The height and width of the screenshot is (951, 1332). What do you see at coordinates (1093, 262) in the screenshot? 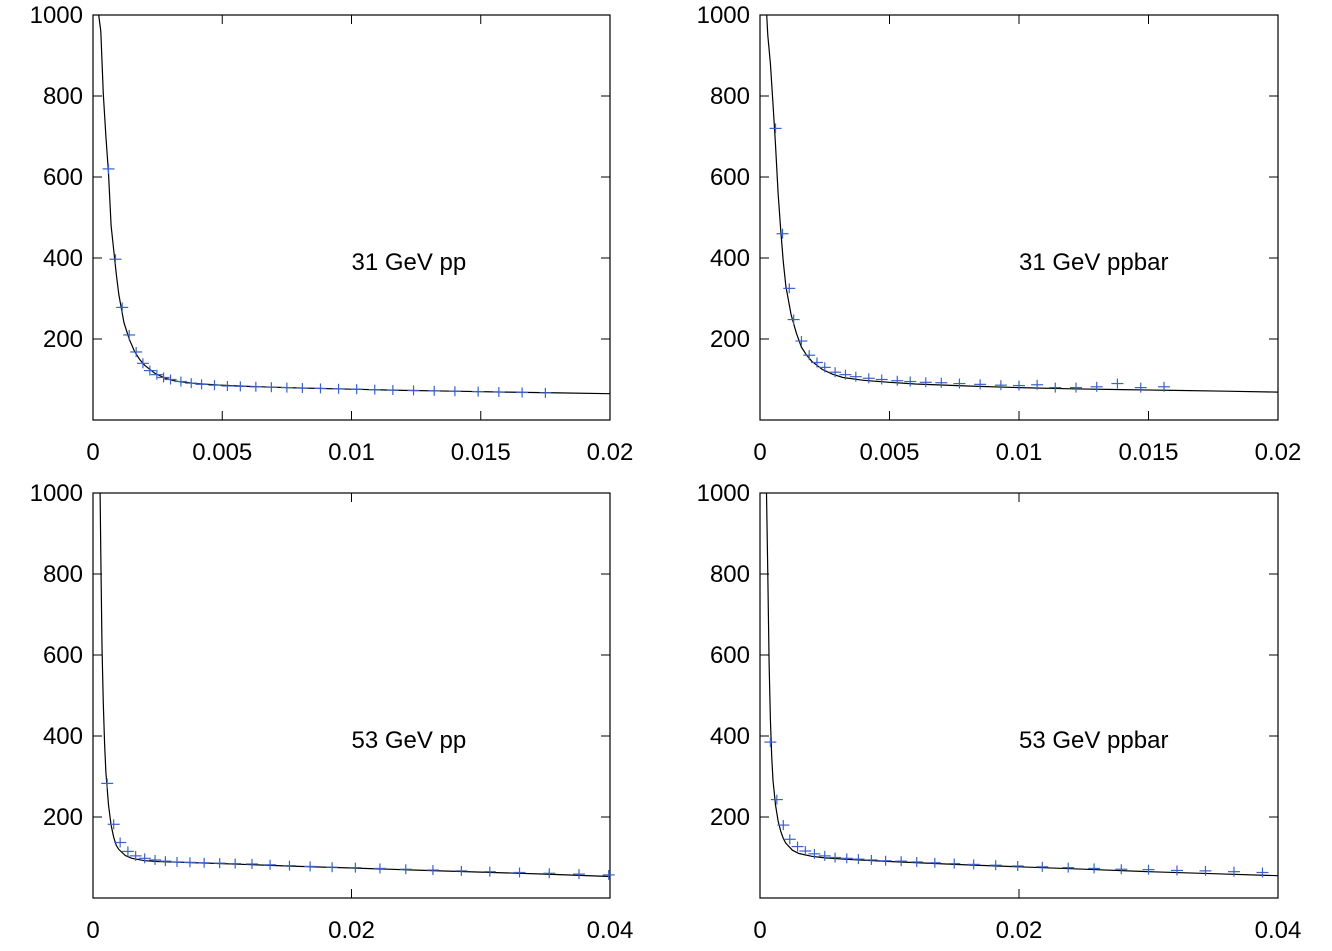
I see `panel-annotation: 31 GeV ppbar` at bounding box center [1093, 262].